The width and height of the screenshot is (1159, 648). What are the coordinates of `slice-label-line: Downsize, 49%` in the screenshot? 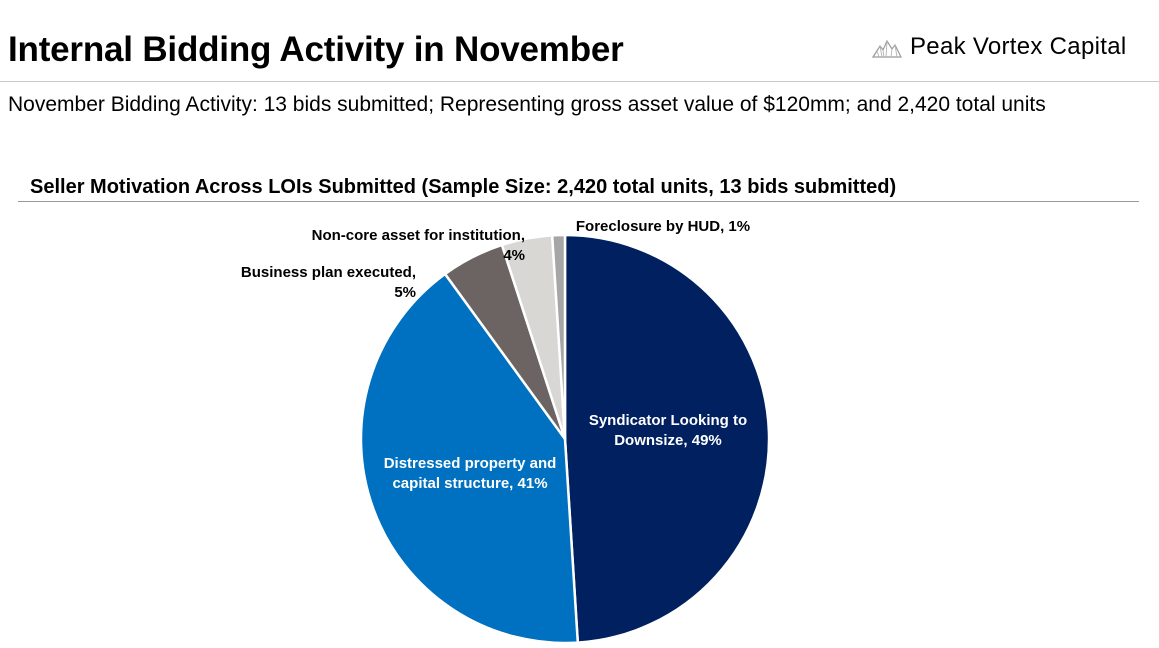 It's located at (668, 440).